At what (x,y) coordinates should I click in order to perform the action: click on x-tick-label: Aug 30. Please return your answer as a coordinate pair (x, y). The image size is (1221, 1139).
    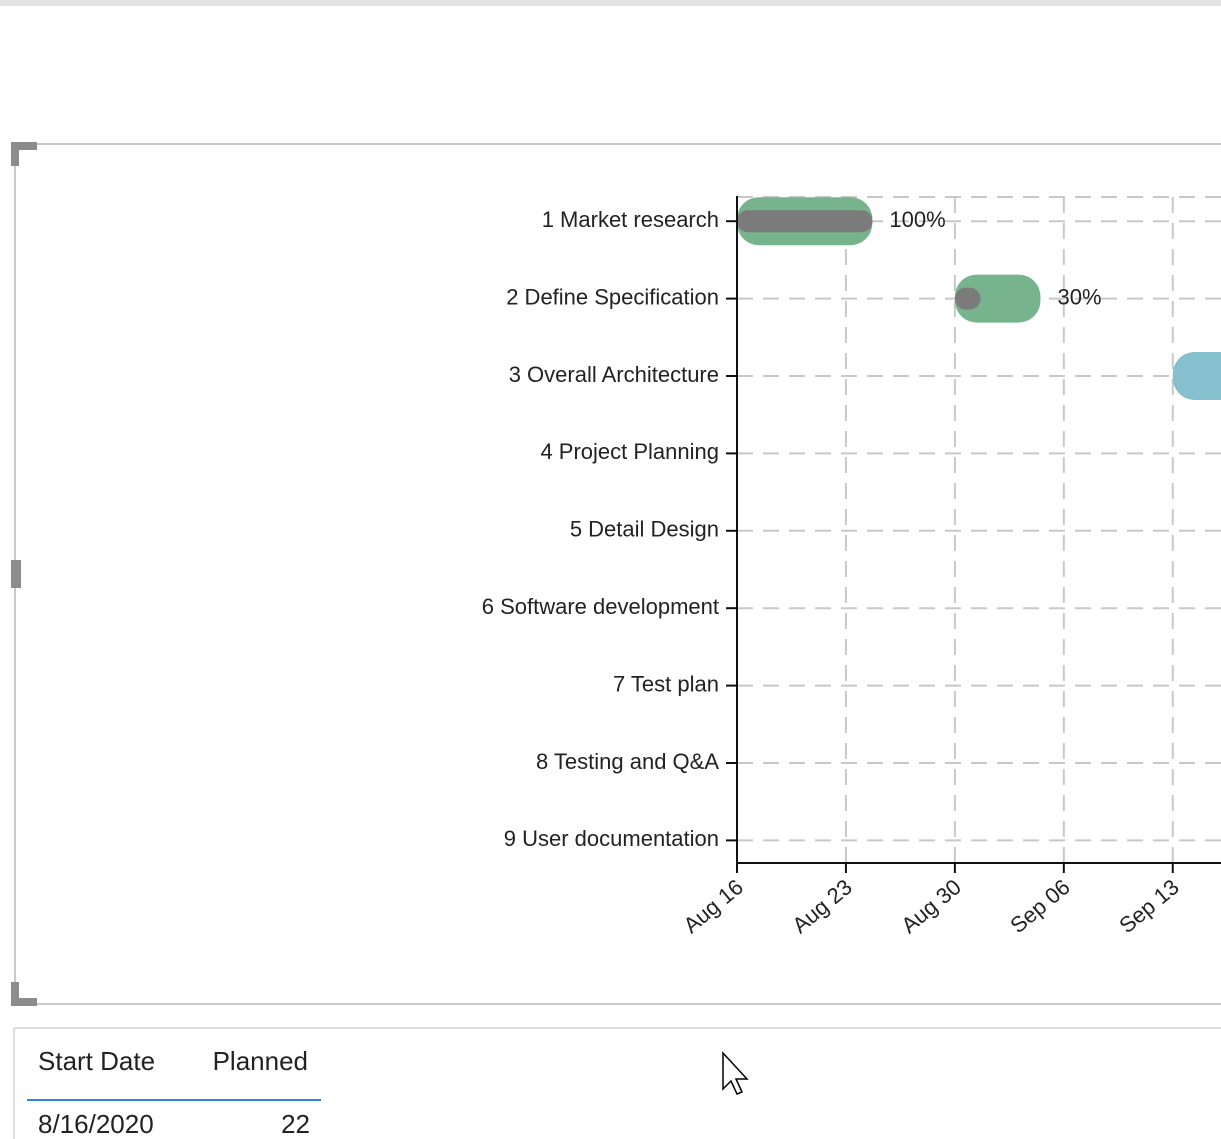
    Looking at the image, I should click on (930, 906).